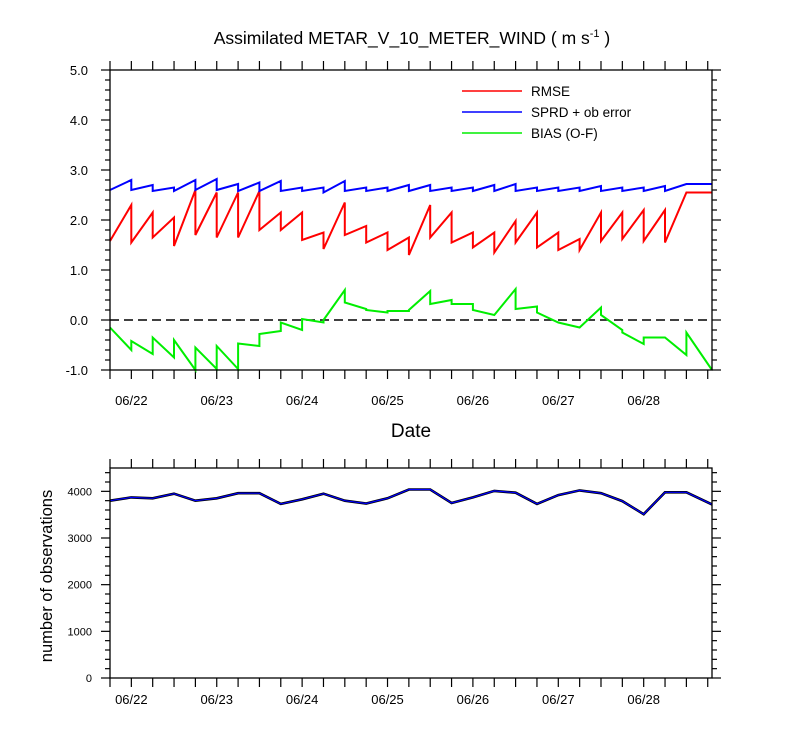 The height and width of the screenshot is (755, 800). I want to click on top-x-tick-label: 06/25, so click(387, 400).